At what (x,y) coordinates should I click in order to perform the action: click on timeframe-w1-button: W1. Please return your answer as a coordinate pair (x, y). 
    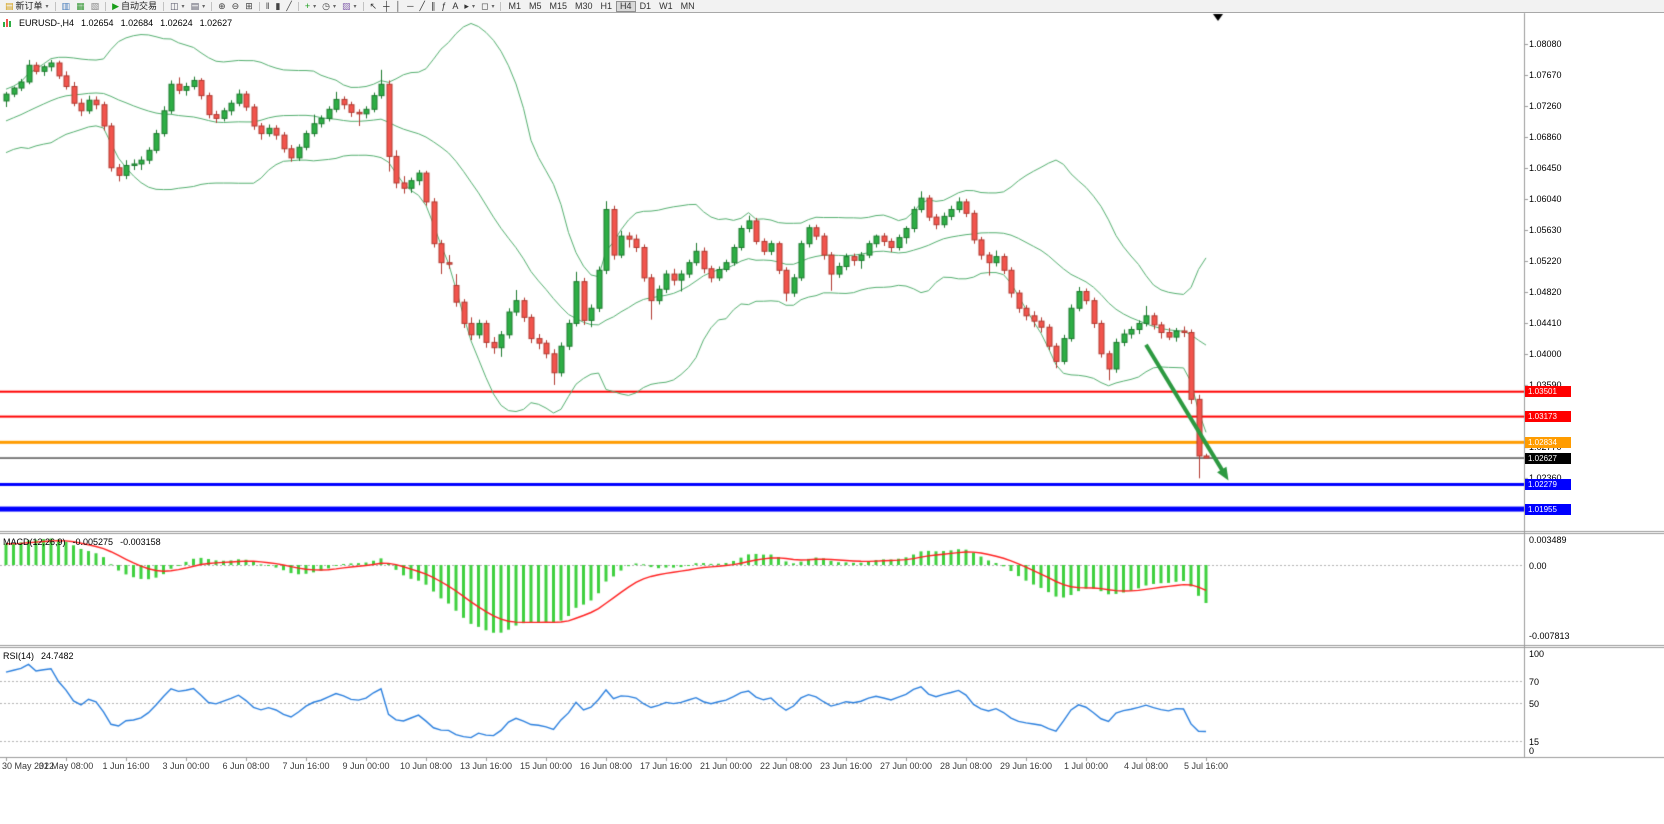
    Looking at the image, I should click on (666, 5).